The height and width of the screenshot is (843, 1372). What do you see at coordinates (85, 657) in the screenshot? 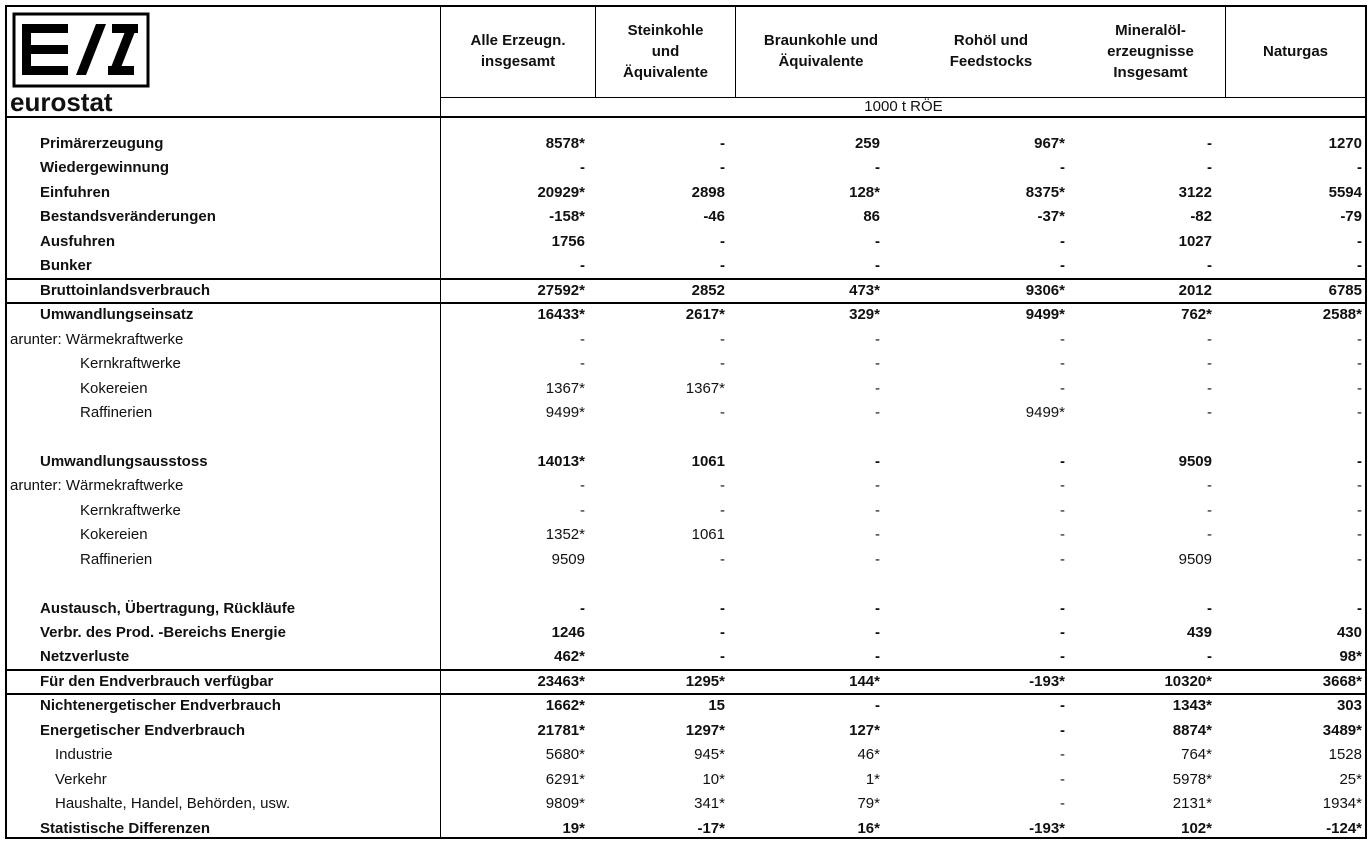
I see `row-label: Netzverluste` at bounding box center [85, 657].